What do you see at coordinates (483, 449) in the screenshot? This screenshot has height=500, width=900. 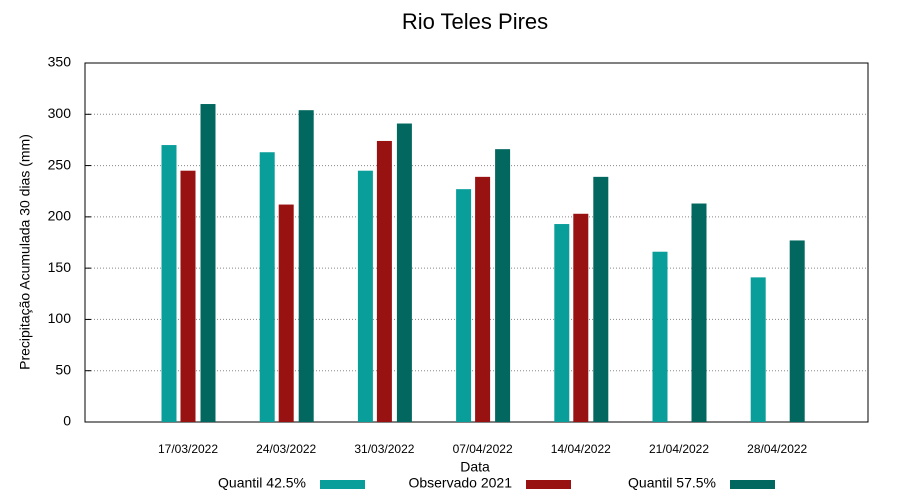 I see `x-tick-label: 07/04/2022` at bounding box center [483, 449].